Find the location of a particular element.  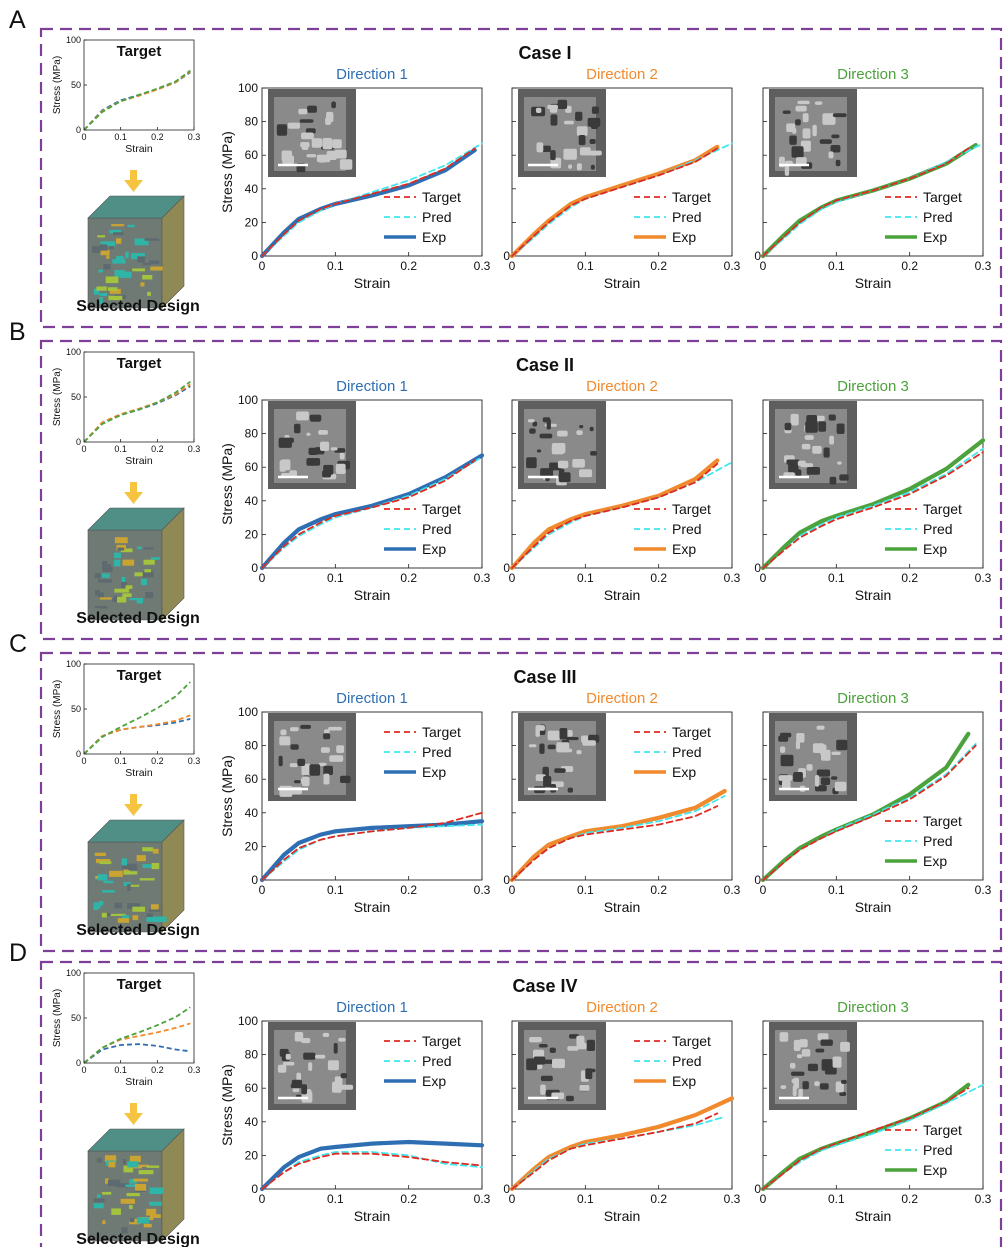

series-exp-line is located at coordinates (614, 514).